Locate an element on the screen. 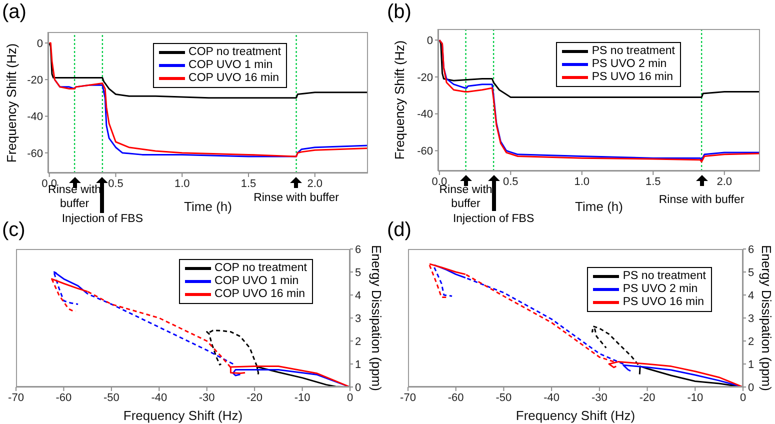  chart-title: (b) is located at coordinates (399, 12).